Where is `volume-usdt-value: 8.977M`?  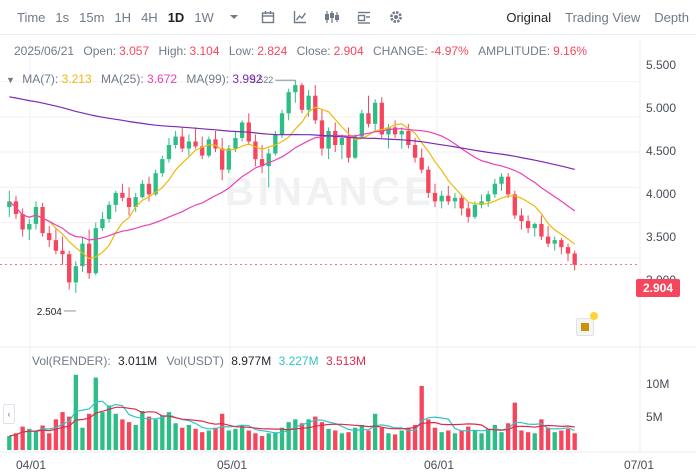
volume-usdt-value: 8.977M is located at coordinates (251, 361).